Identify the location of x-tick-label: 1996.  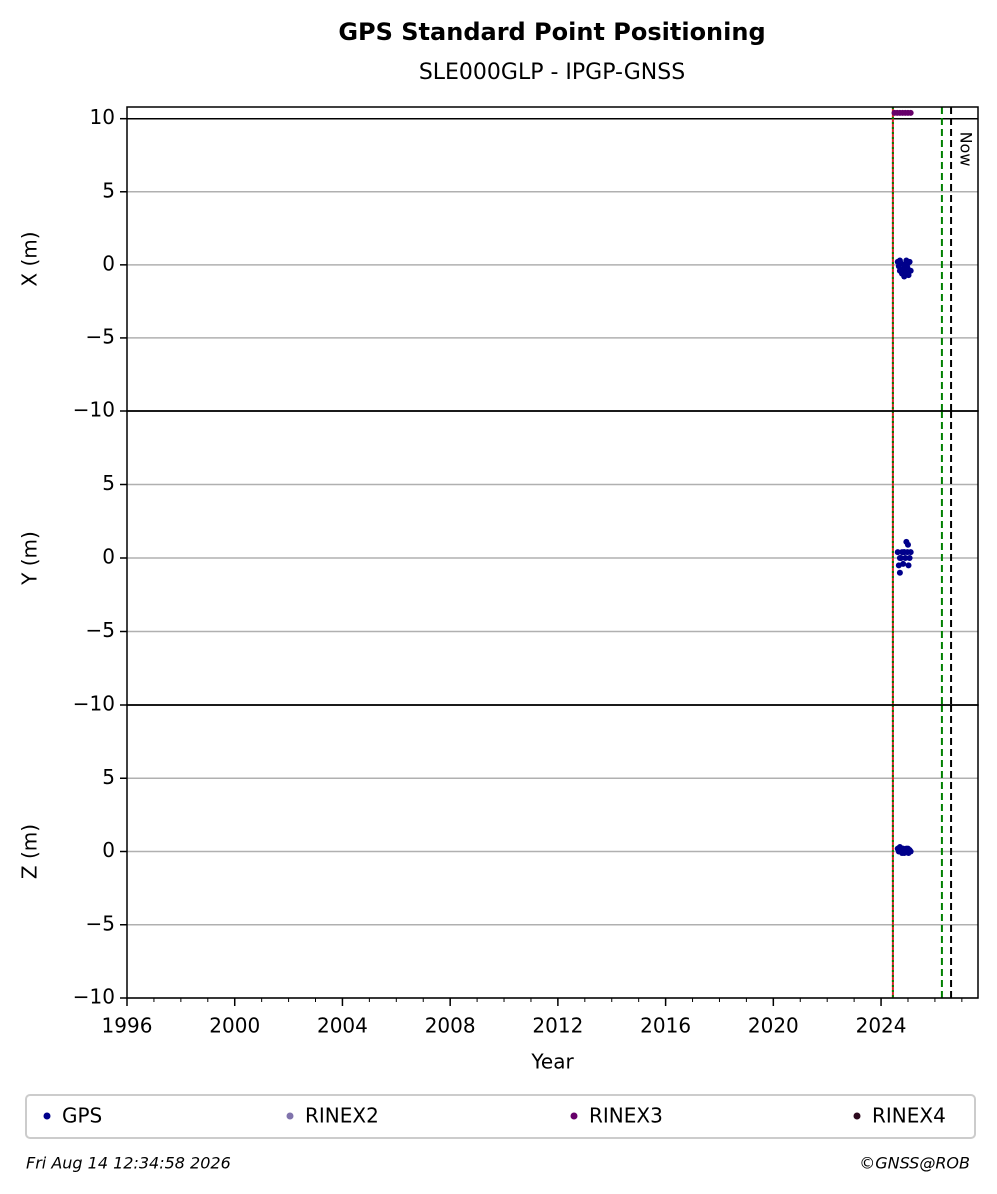
(127, 1026).